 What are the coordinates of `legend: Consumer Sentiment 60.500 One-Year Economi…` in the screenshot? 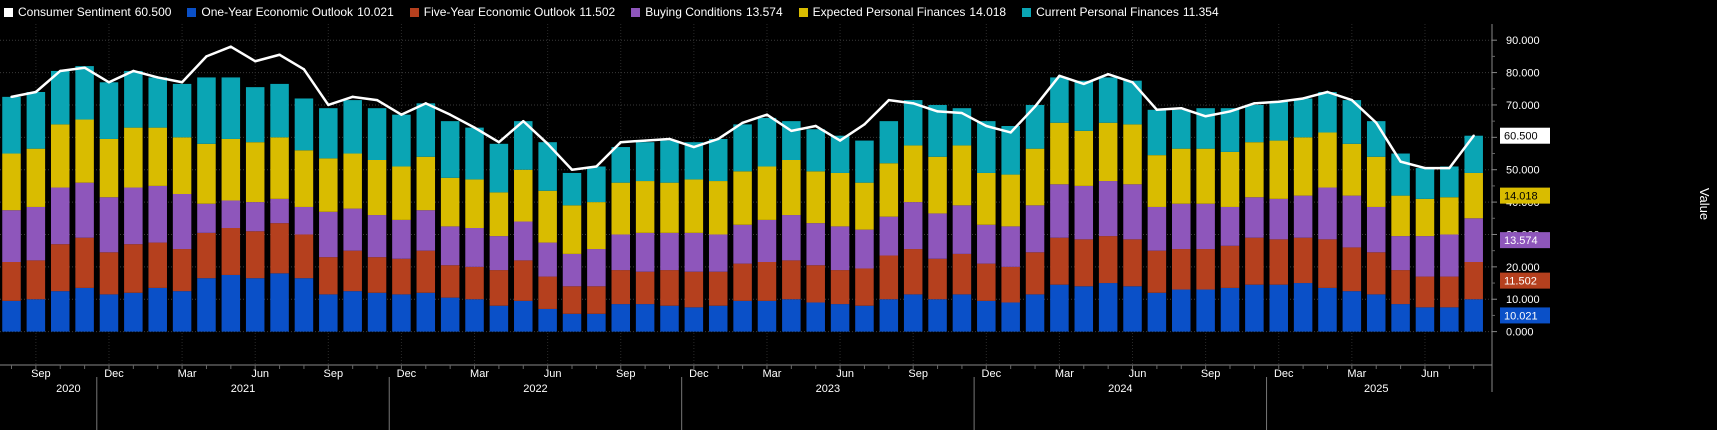 It's located at (858, 12).